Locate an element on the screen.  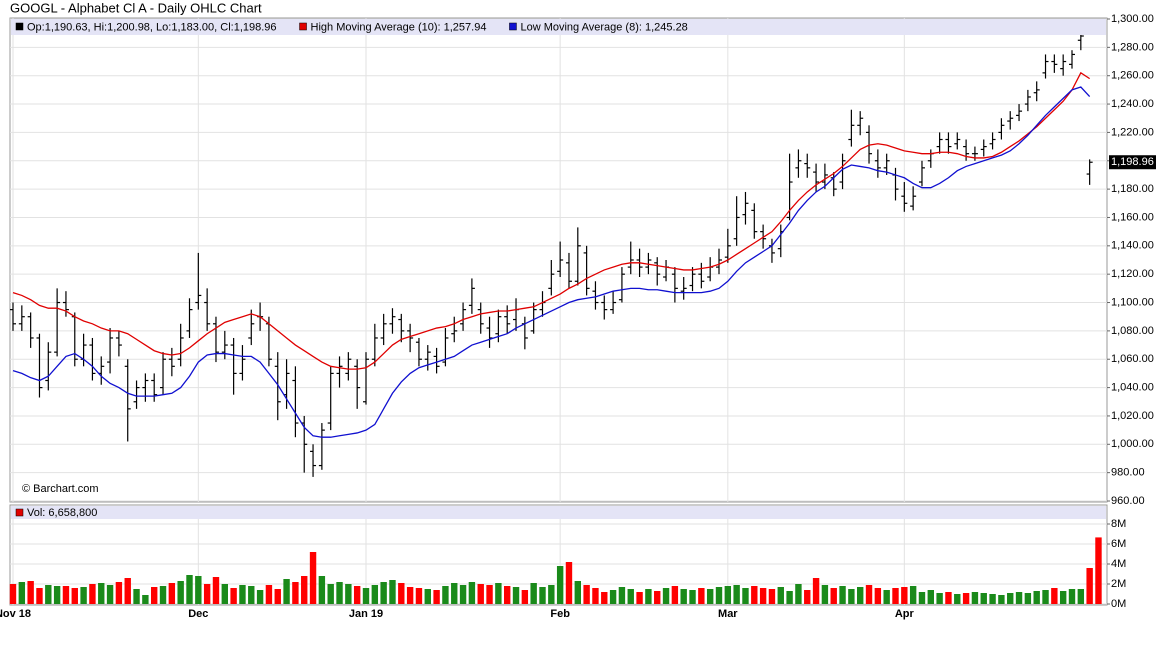
y-tick-label: 1,300.00 is located at coordinates (1132, 19).